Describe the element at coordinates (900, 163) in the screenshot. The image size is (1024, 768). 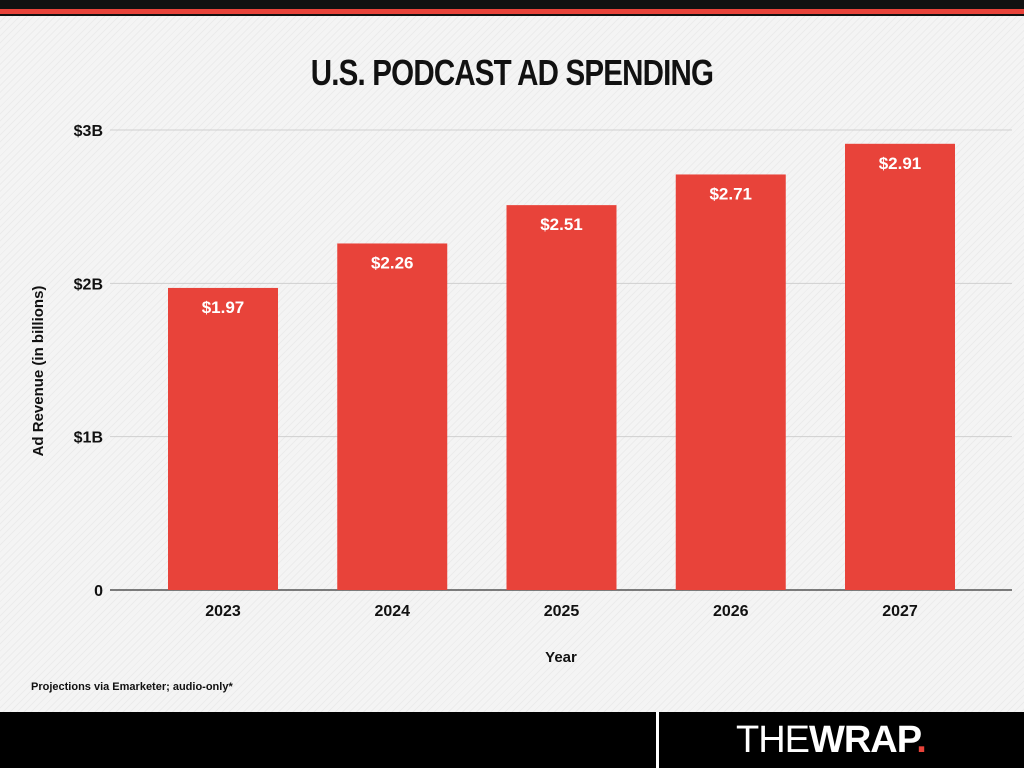
I see `data-label-2027: $2.91` at that location.